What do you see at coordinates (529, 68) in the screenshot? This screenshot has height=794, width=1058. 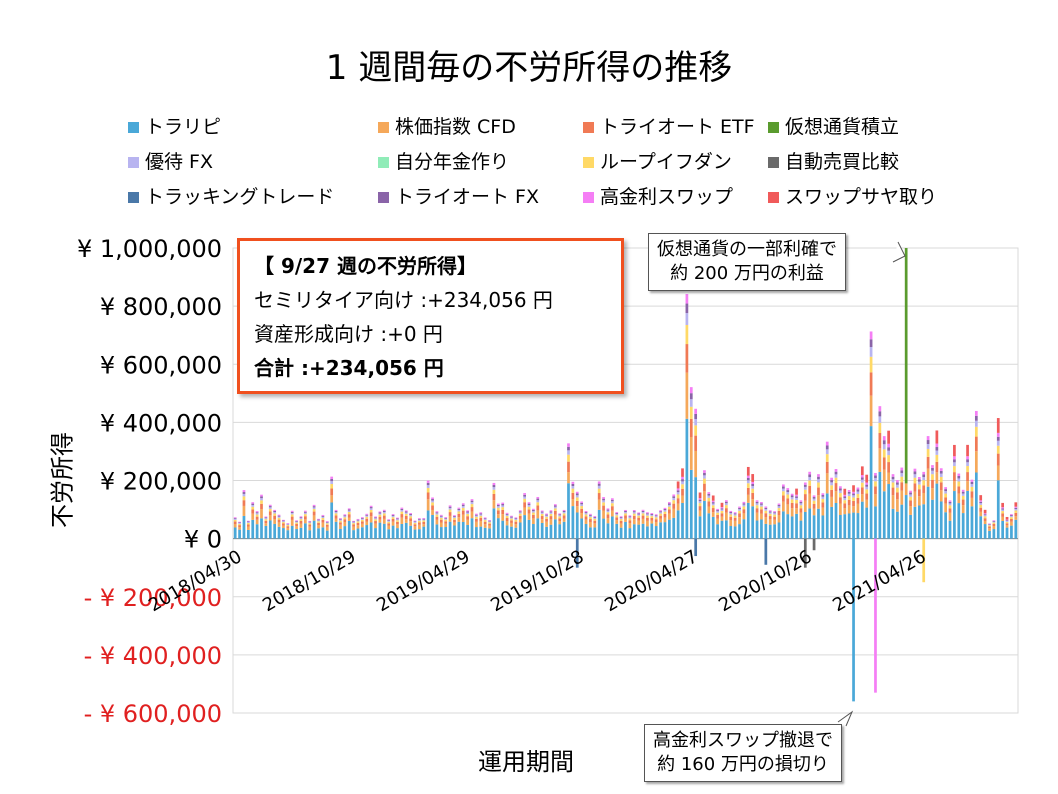 I see `chart-title: 1 週間毎の不労所得の推移` at bounding box center [529, 68].